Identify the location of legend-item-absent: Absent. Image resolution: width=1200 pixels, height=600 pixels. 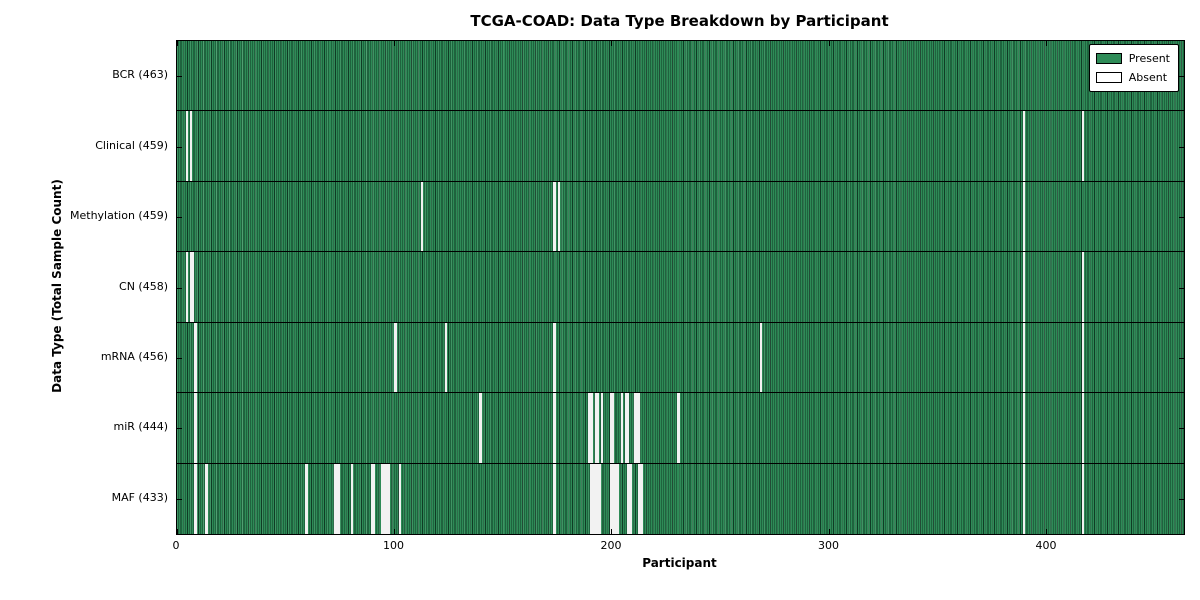
(1132, 77).